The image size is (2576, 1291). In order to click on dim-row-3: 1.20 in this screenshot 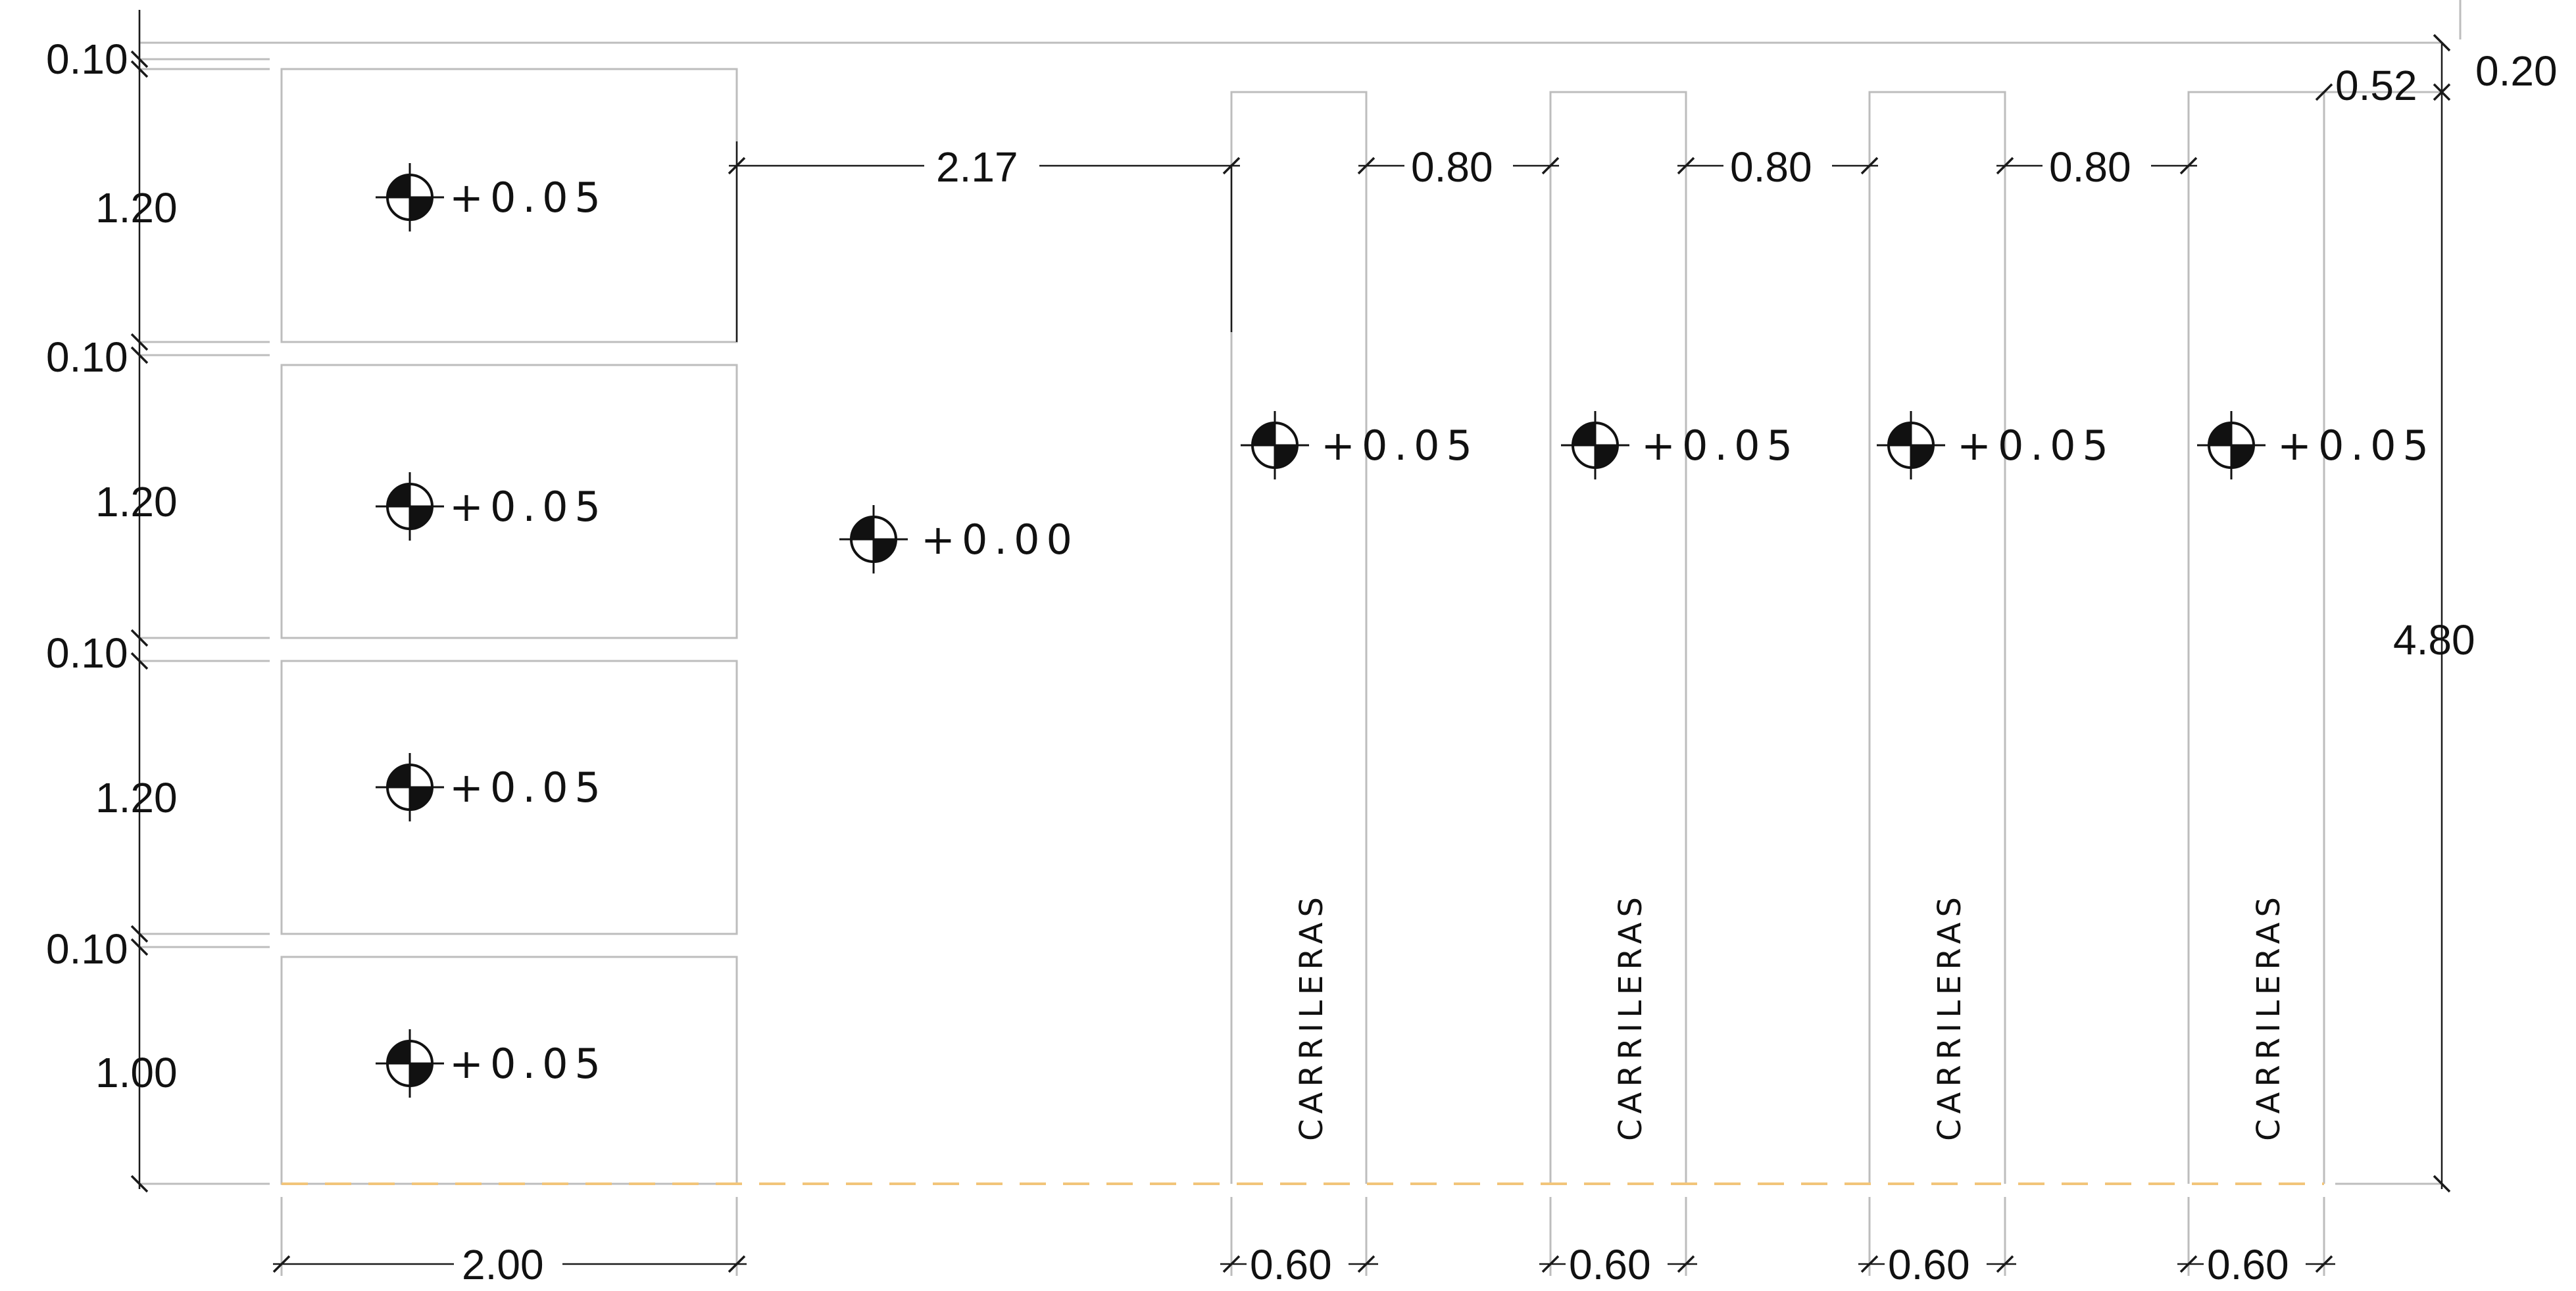, I will do `click(136, 797)`.